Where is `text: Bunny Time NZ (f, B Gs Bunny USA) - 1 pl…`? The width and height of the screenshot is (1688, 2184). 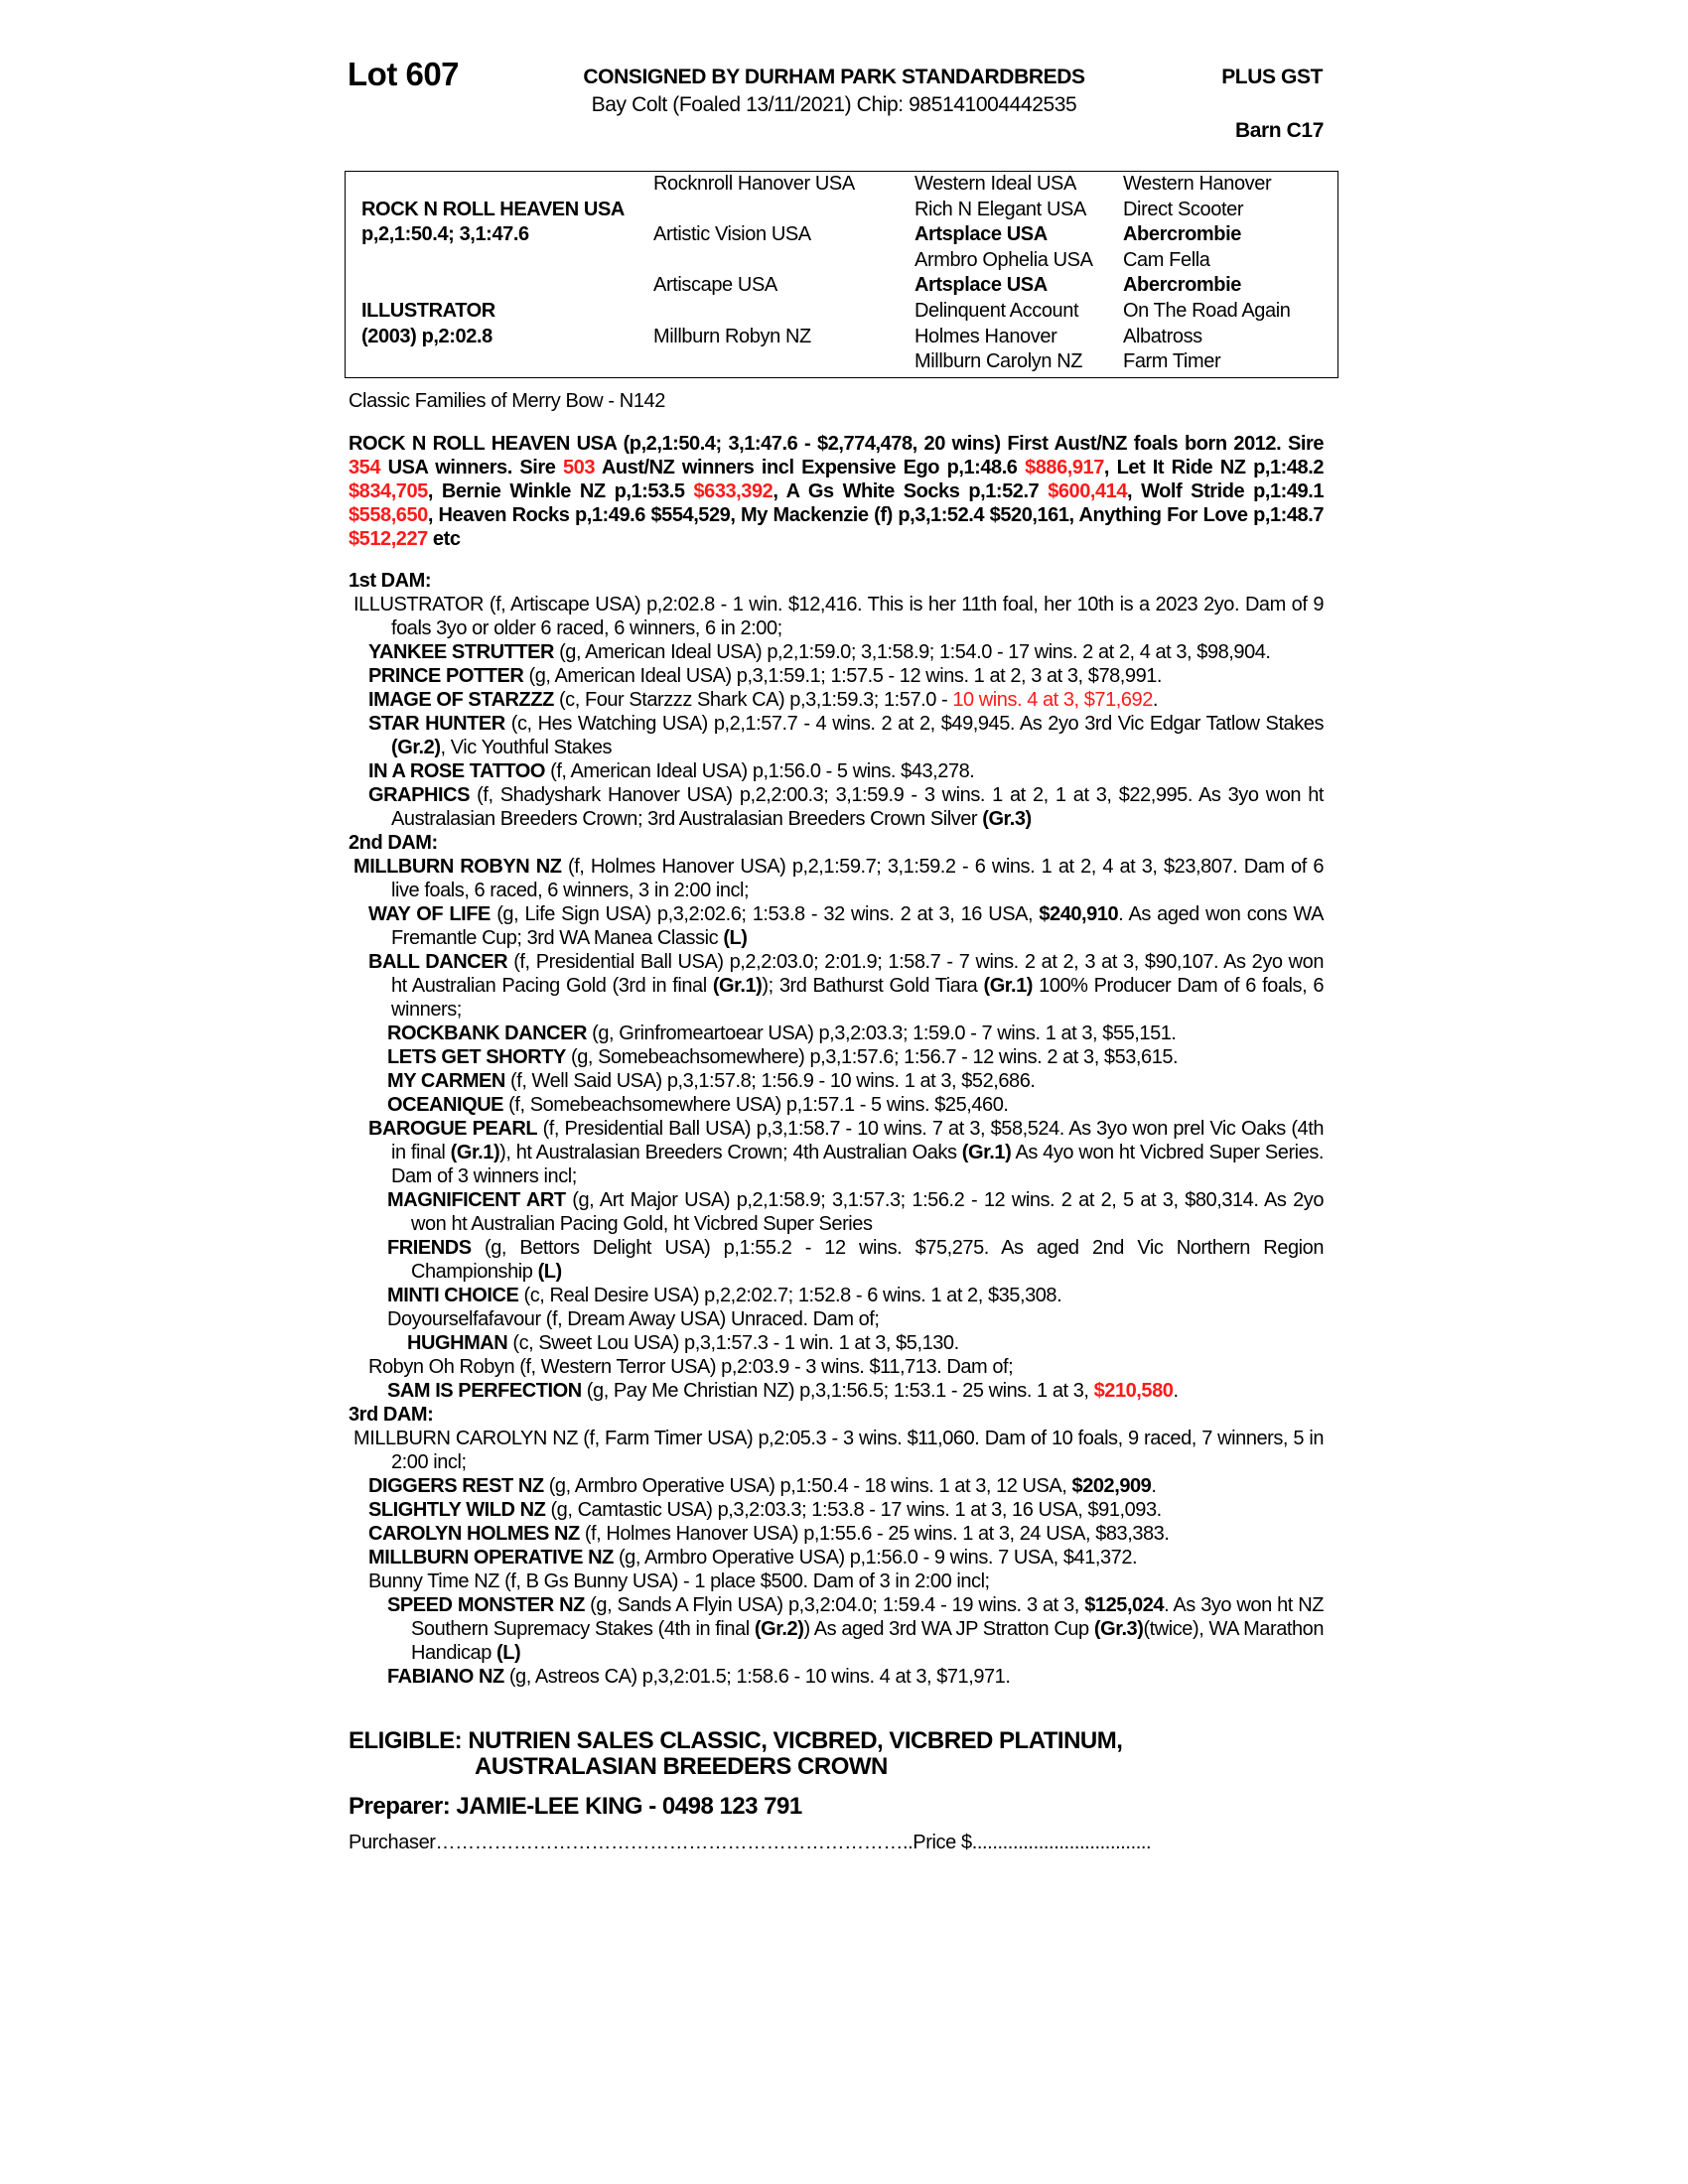
text: Bunny Time NZ (f, B Gs Bunny USA) - 1 pl… is located at coordinates (679, 1581).